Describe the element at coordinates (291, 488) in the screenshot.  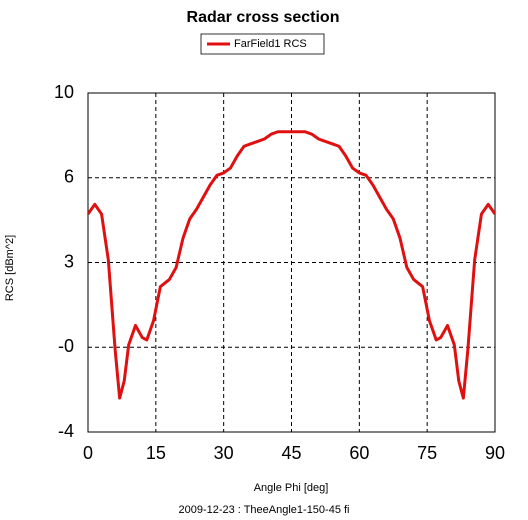
I see `x-axis-label: Angle Phi [deg]` at that location.